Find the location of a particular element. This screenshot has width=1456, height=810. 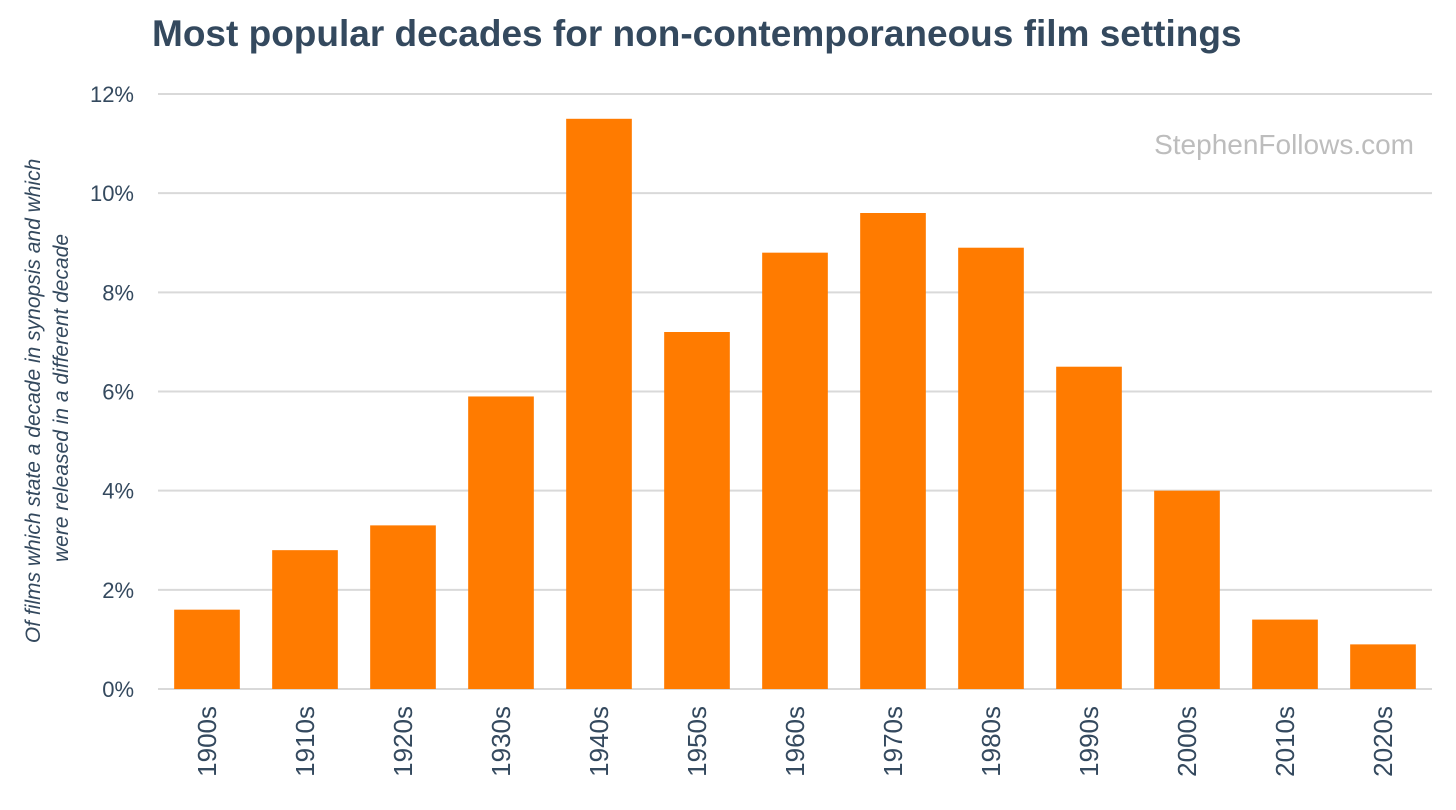

y-tick-label: 10% is located at coordinates (112, 193).